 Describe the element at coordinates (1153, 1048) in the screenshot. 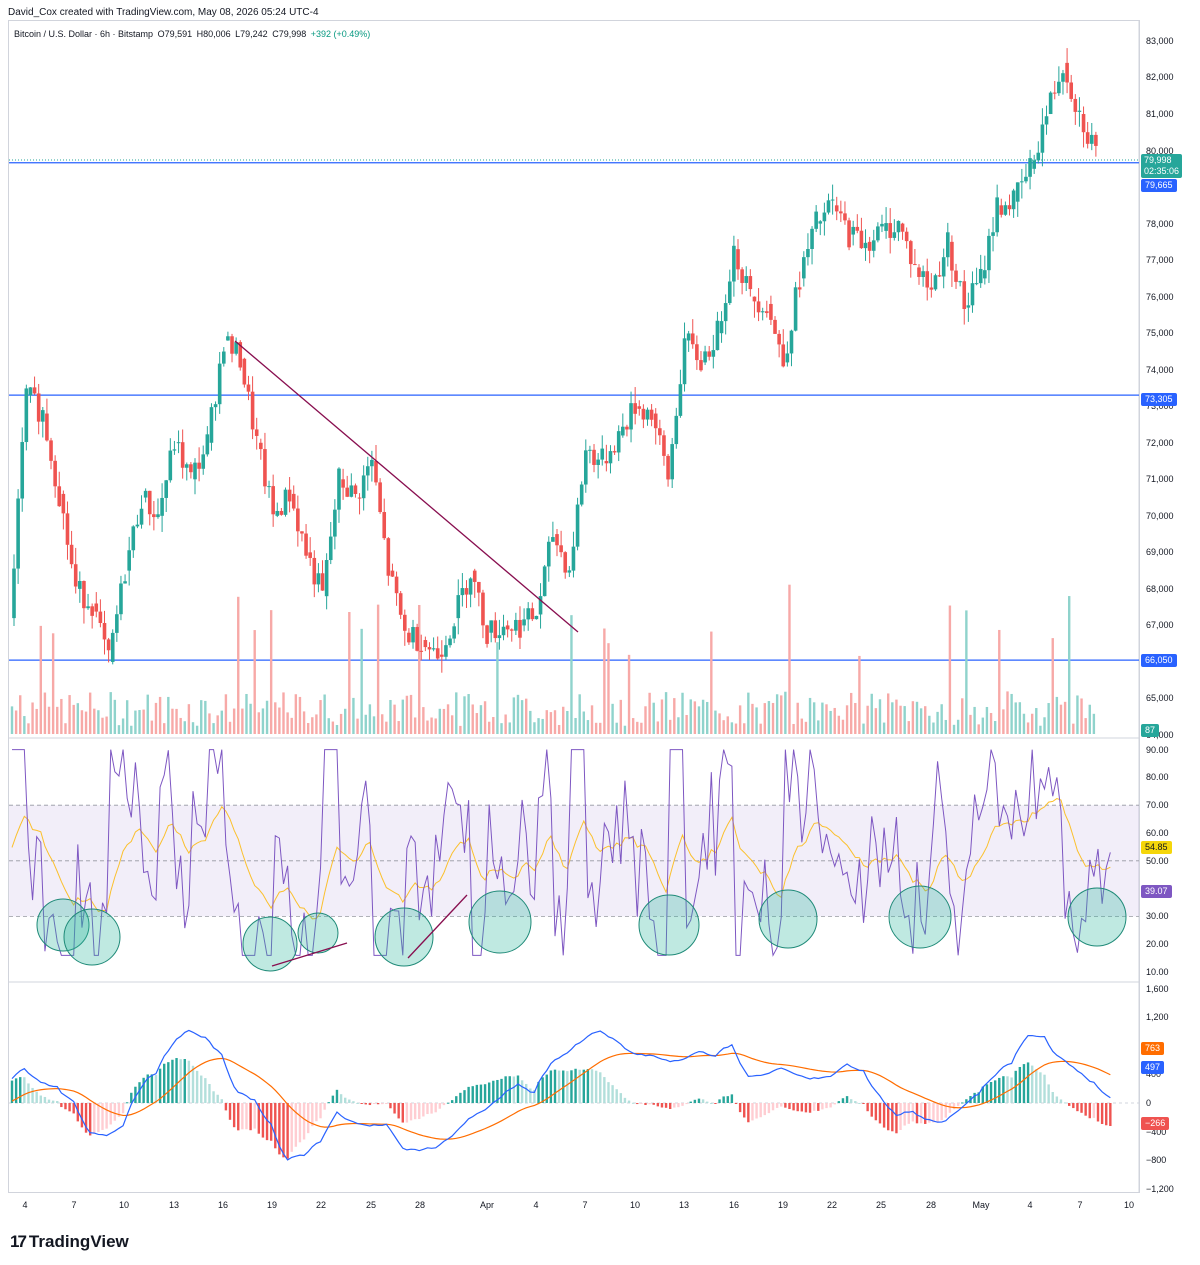

I see `signal-tag: 763` at that location.